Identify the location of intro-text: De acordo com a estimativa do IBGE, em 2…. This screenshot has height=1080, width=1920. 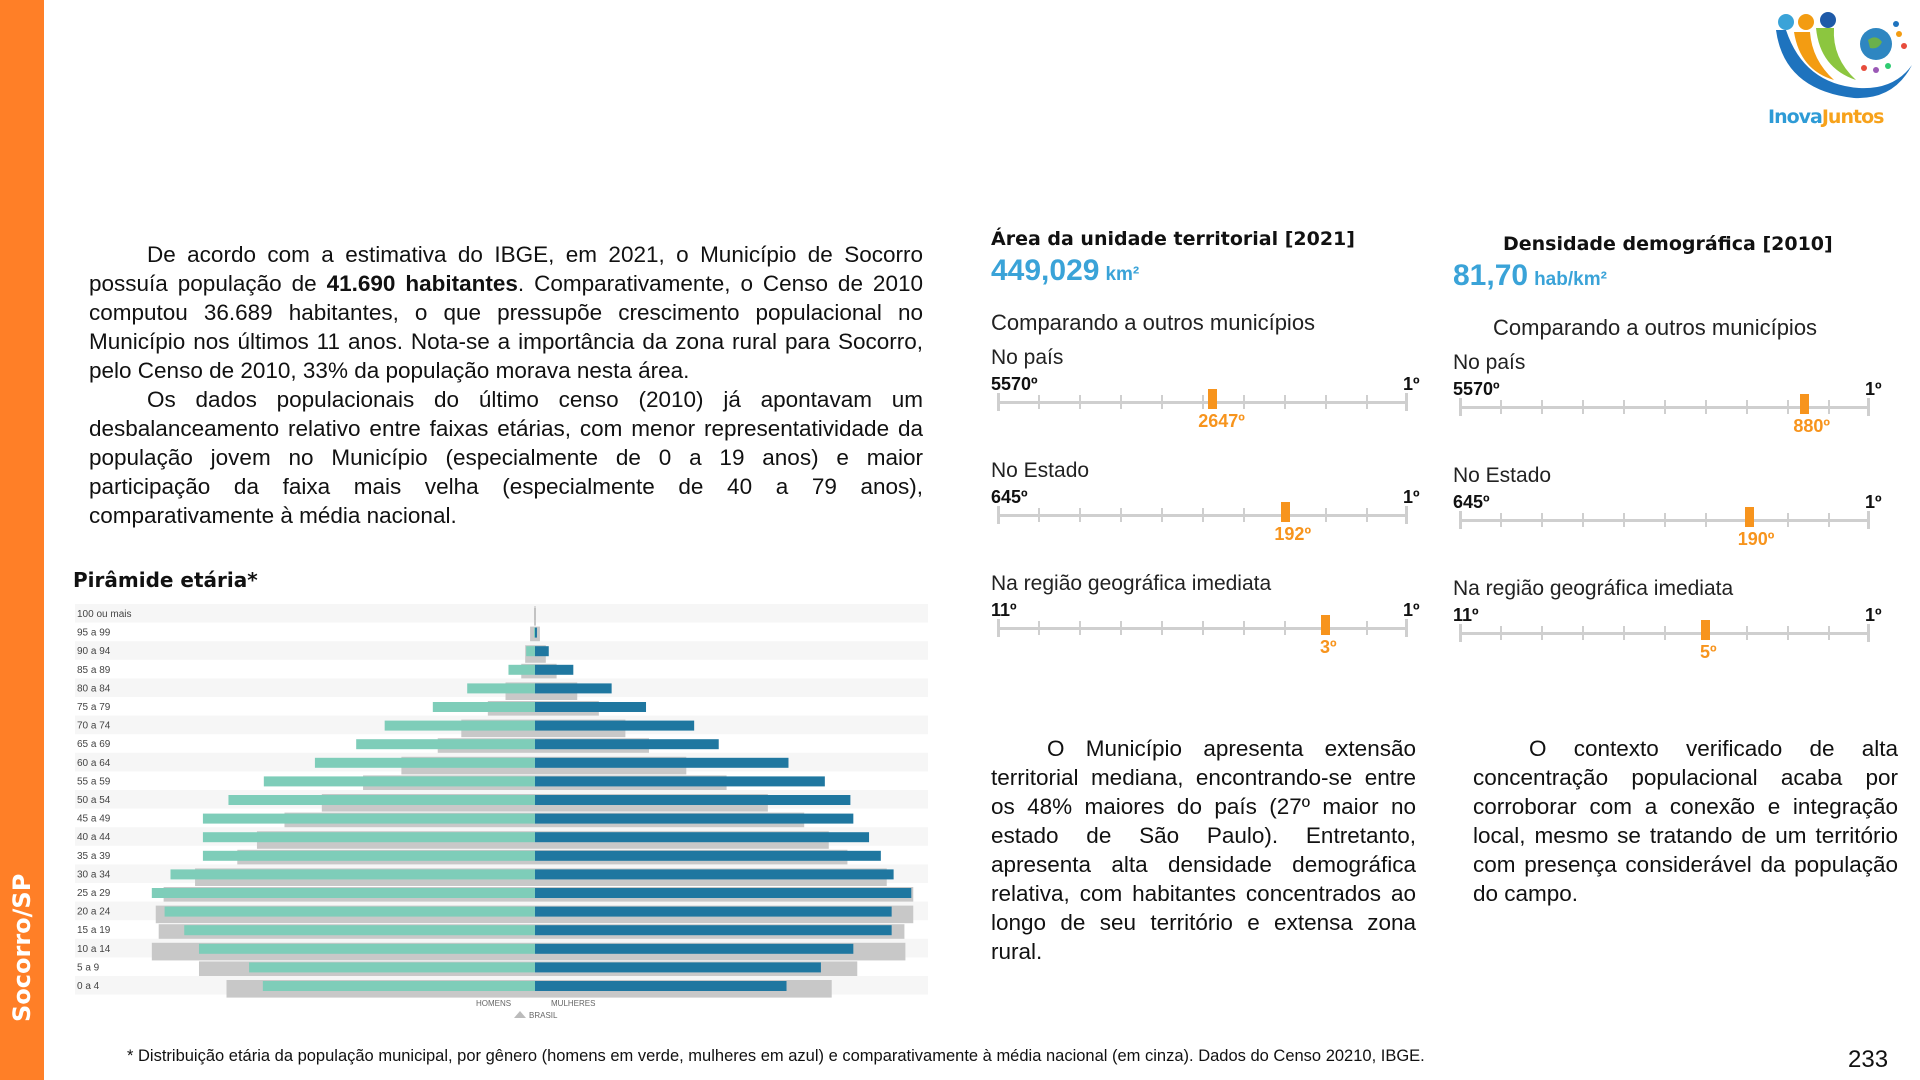
(506, 385).